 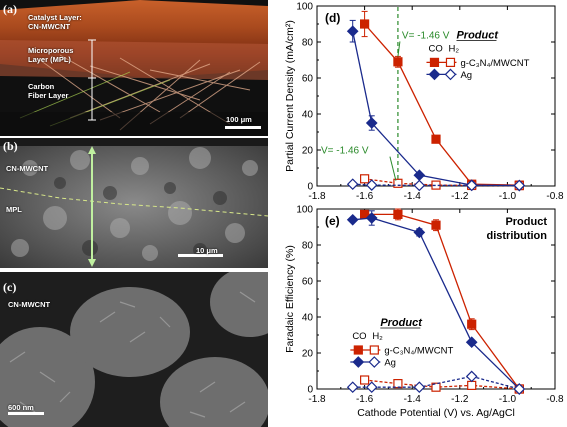 I want to click on panel-b-image, so click(x=134, y=203).